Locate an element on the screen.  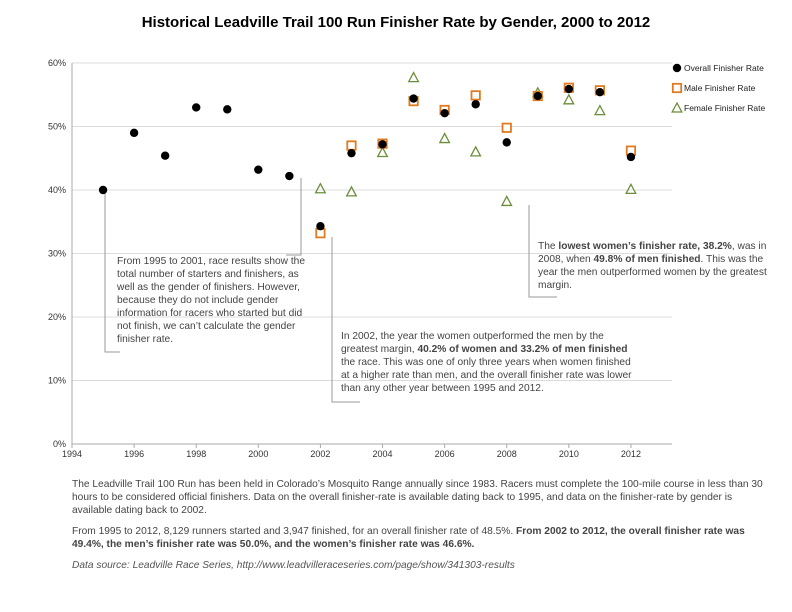
point-circle-2005 is located at coordinates (413, 98).